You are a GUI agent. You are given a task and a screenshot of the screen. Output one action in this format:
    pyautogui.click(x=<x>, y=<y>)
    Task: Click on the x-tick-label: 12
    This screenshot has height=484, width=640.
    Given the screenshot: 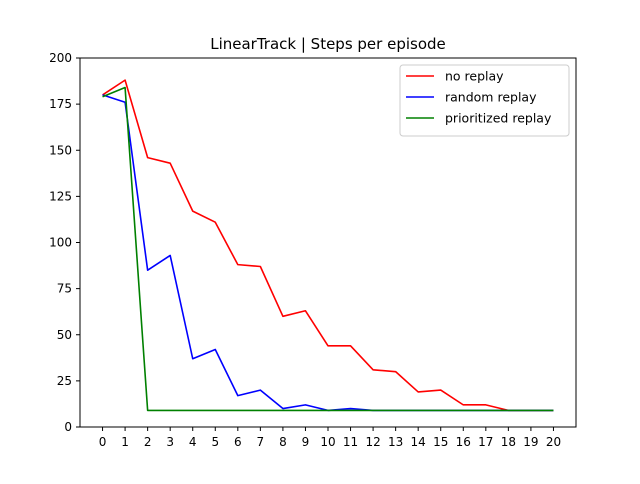 What is the action you would take?
    pyautogui.click(x=372, y=442)
    